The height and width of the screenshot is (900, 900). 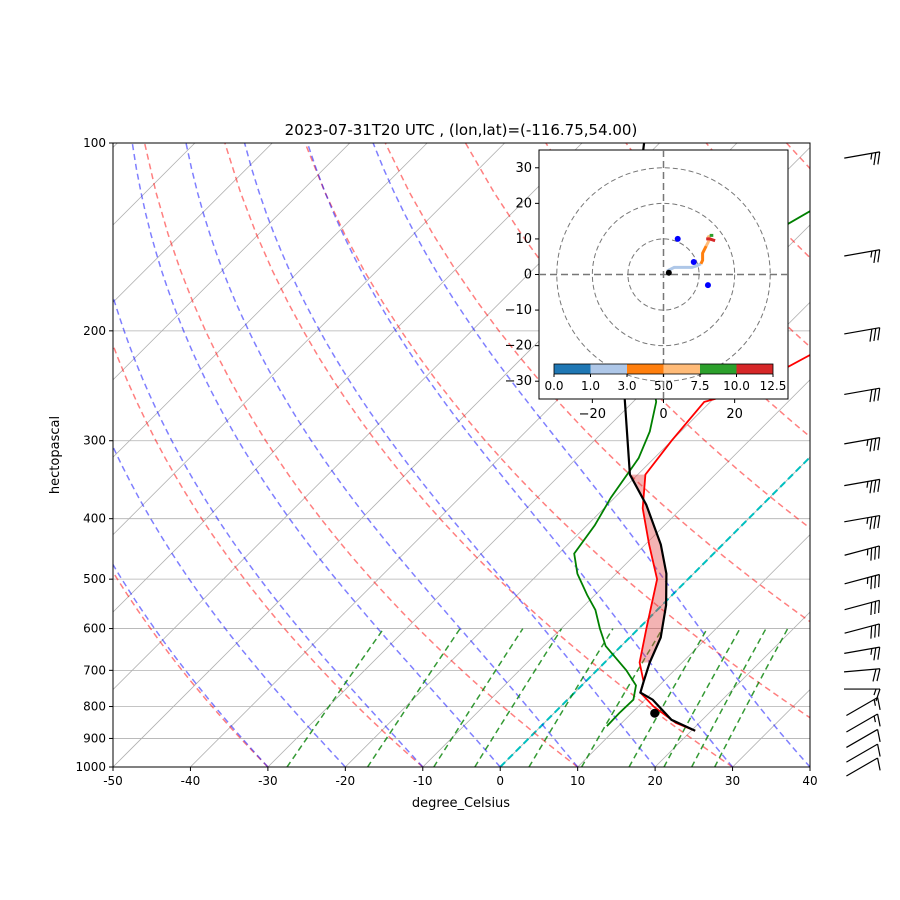 I want to click on y-tick-label: 400, so click(x=94, y=519).